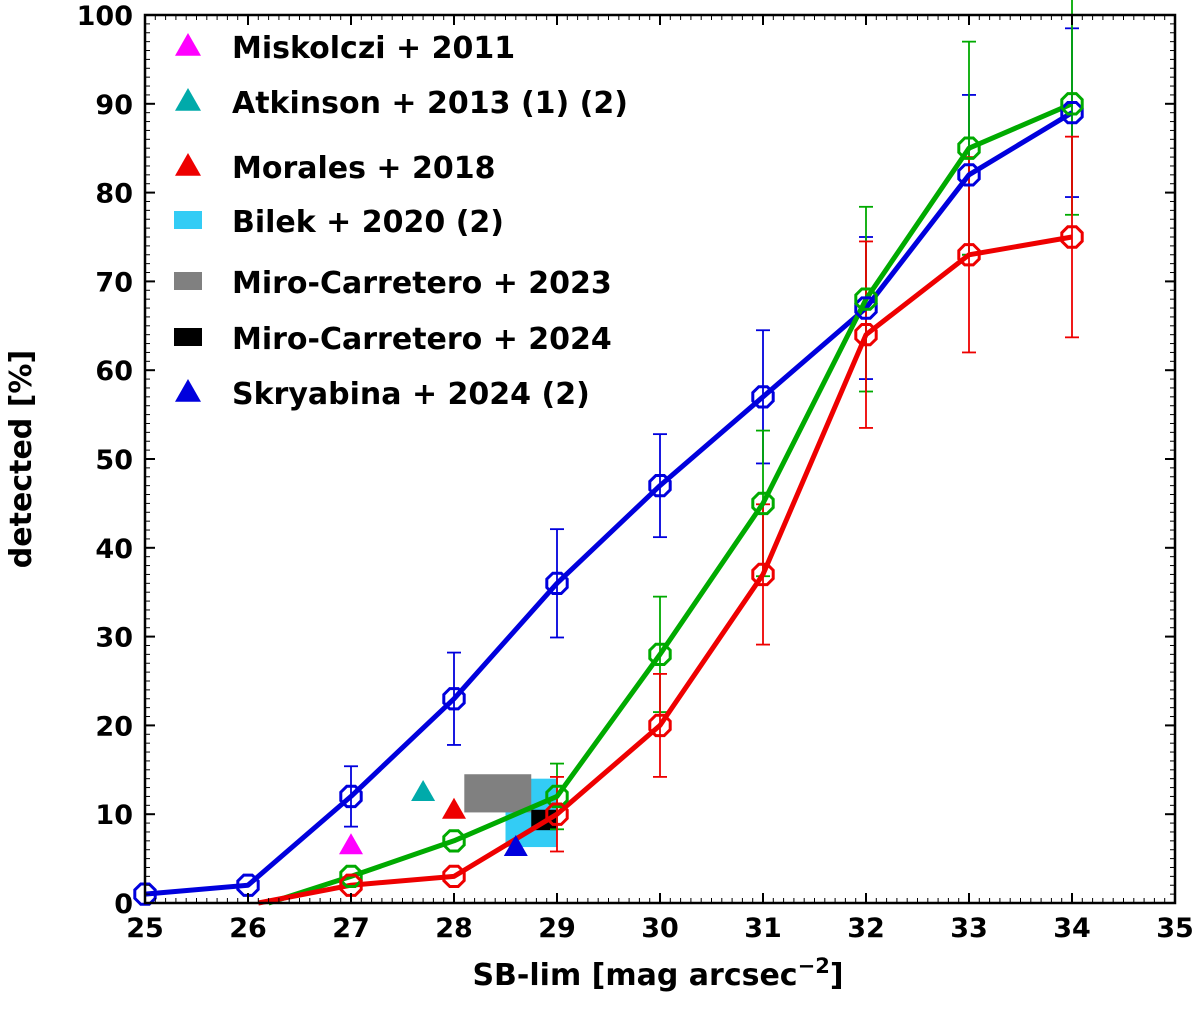  I want to click on legend-label: Morales + 2018, so click(364, 168).